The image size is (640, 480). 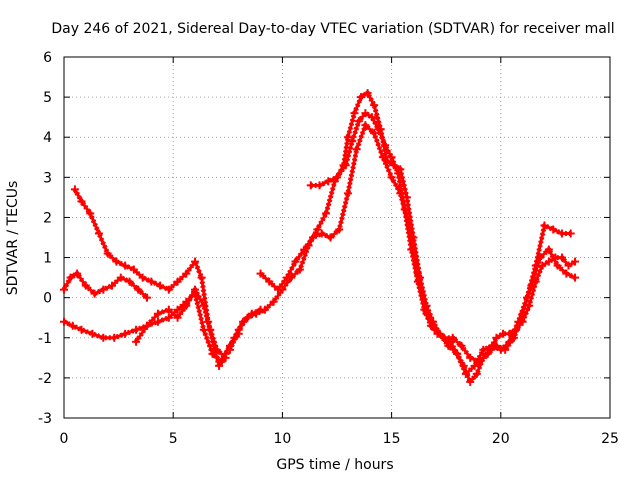 I want to click on x-tick-label: 25, so click(x=610, y=439).